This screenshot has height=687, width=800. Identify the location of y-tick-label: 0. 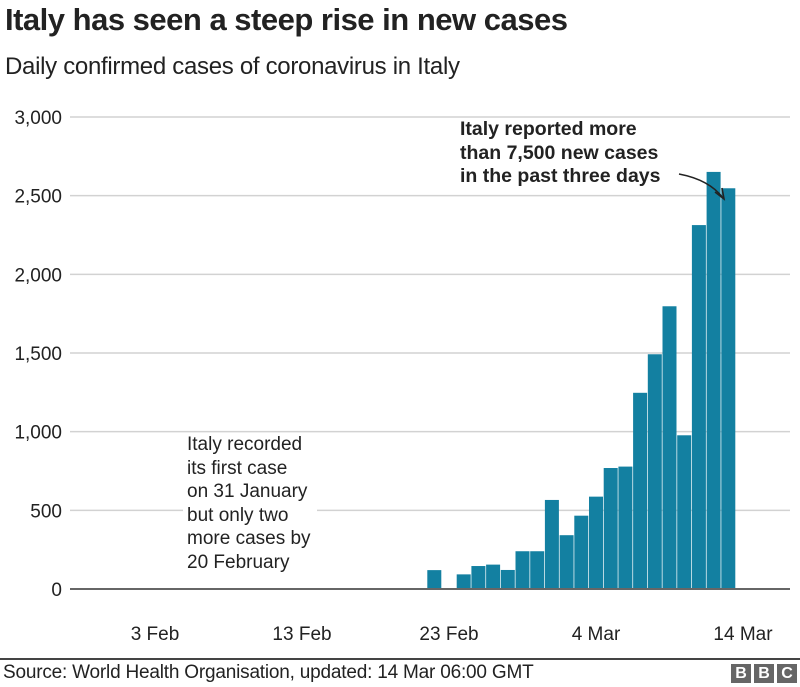
(56, 590).